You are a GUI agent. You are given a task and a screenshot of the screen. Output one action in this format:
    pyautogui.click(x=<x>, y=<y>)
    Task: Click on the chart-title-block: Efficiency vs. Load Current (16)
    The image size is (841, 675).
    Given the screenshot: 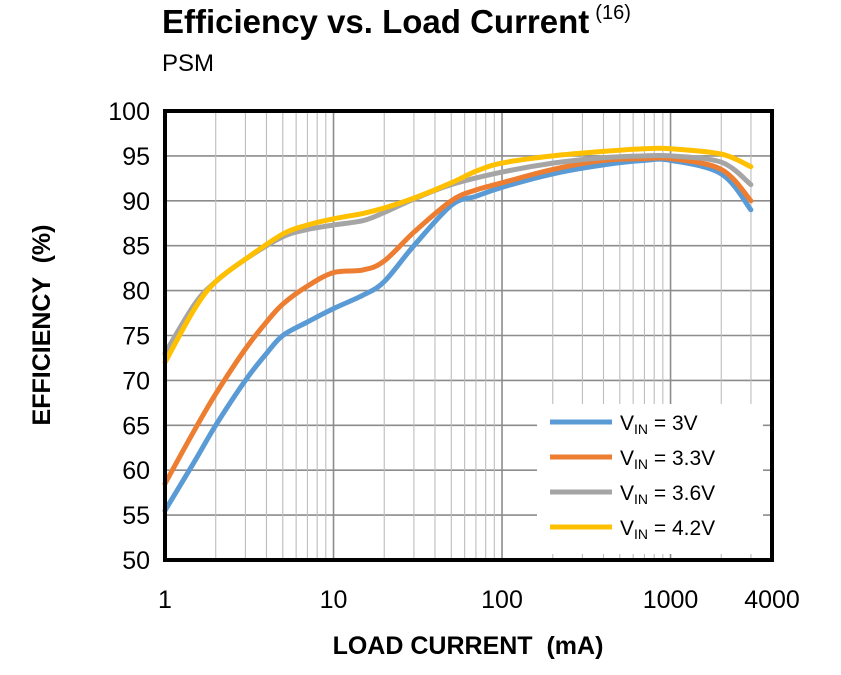 What is the action you would take?
    pyautogui.click(x=396, y=21)
    